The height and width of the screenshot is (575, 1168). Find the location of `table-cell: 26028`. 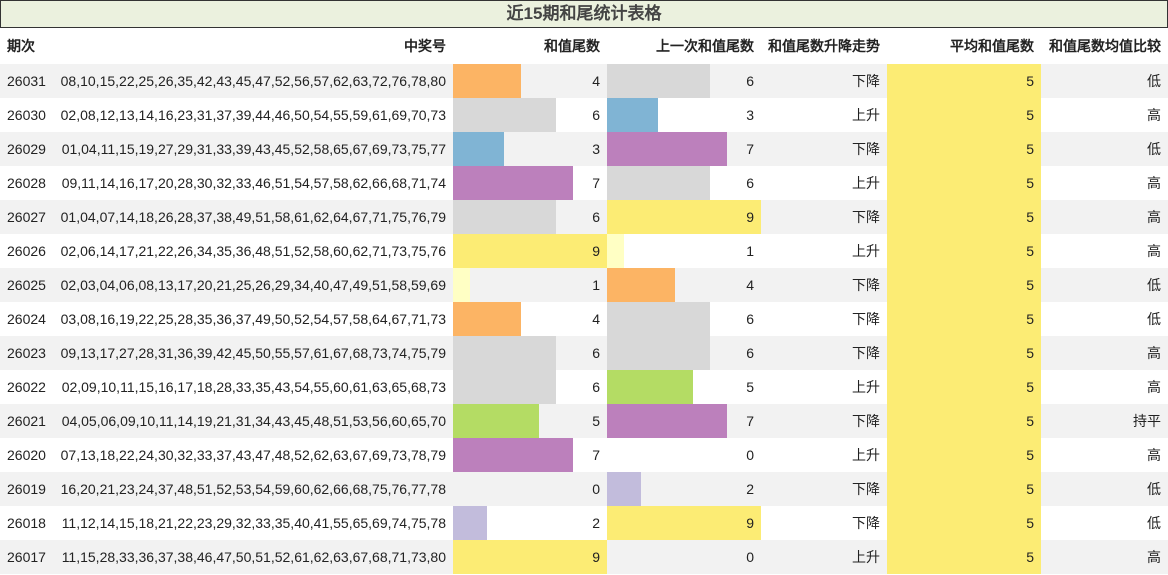

table-cell: 26028 is located at coordinates (26, 183).